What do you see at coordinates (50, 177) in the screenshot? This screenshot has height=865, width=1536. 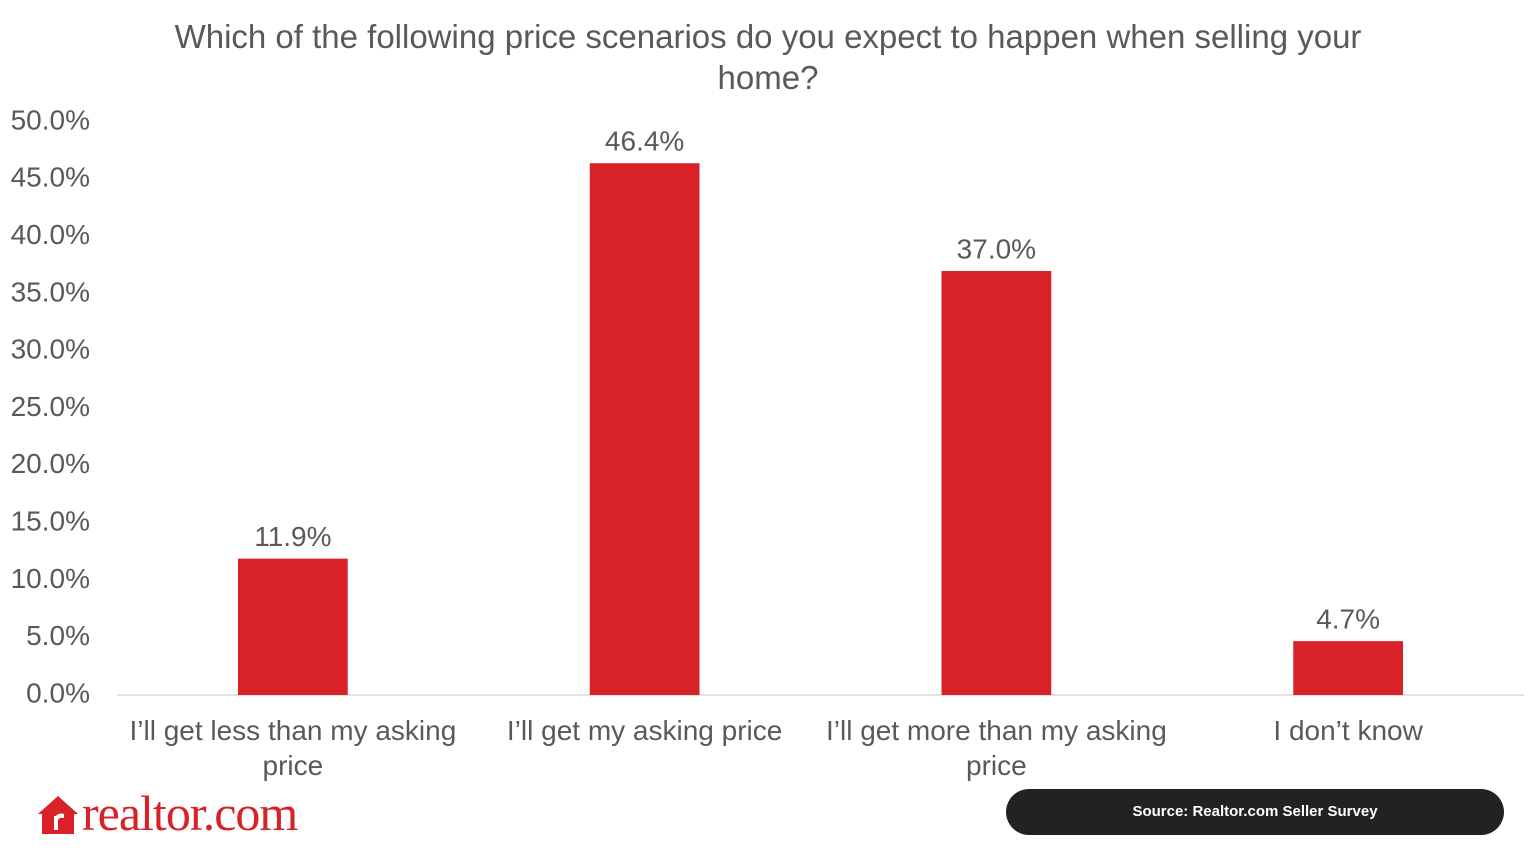 I see `y-tick-label: 45.0%` at bounding box center [50, 177].